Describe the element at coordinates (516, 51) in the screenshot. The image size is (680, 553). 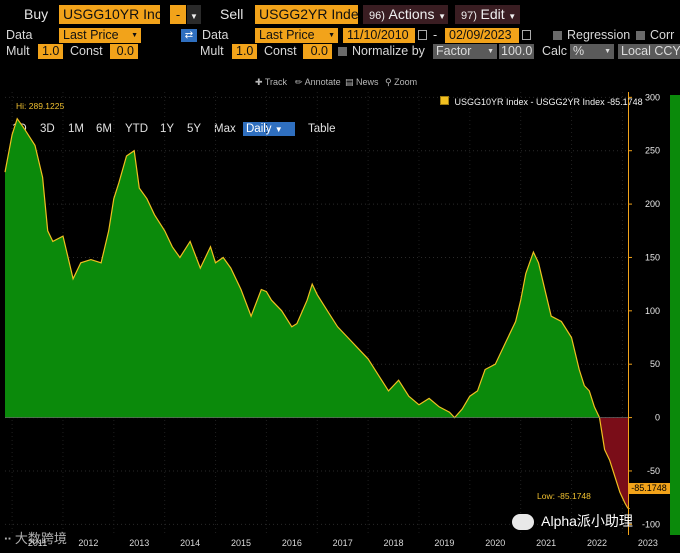
I see `factor-field: 100.0` at that location.